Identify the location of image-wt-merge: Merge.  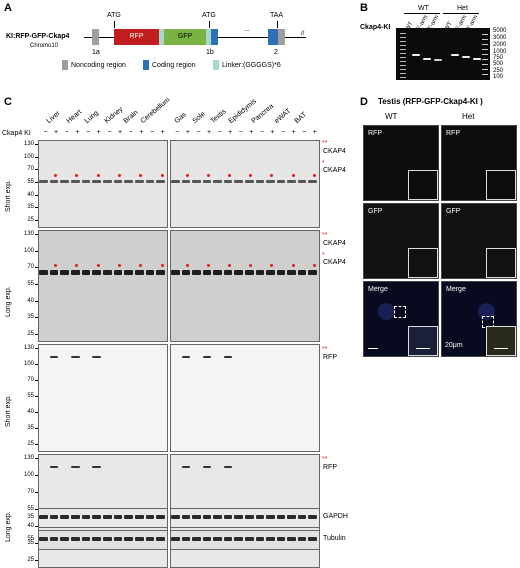
(401, 319).